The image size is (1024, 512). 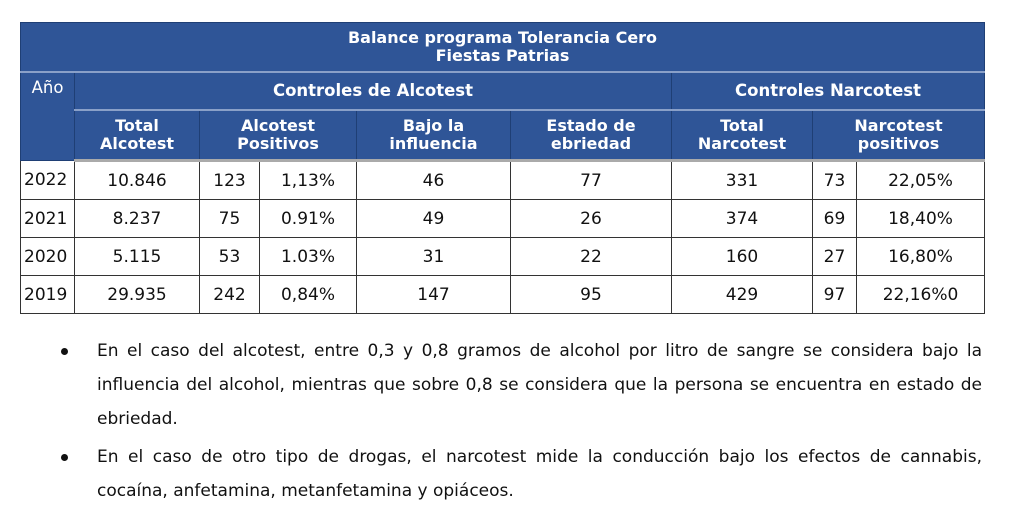 I want to click on header-alcotest-positivos: Alcotest Positivos, so click(x=278, y=135).